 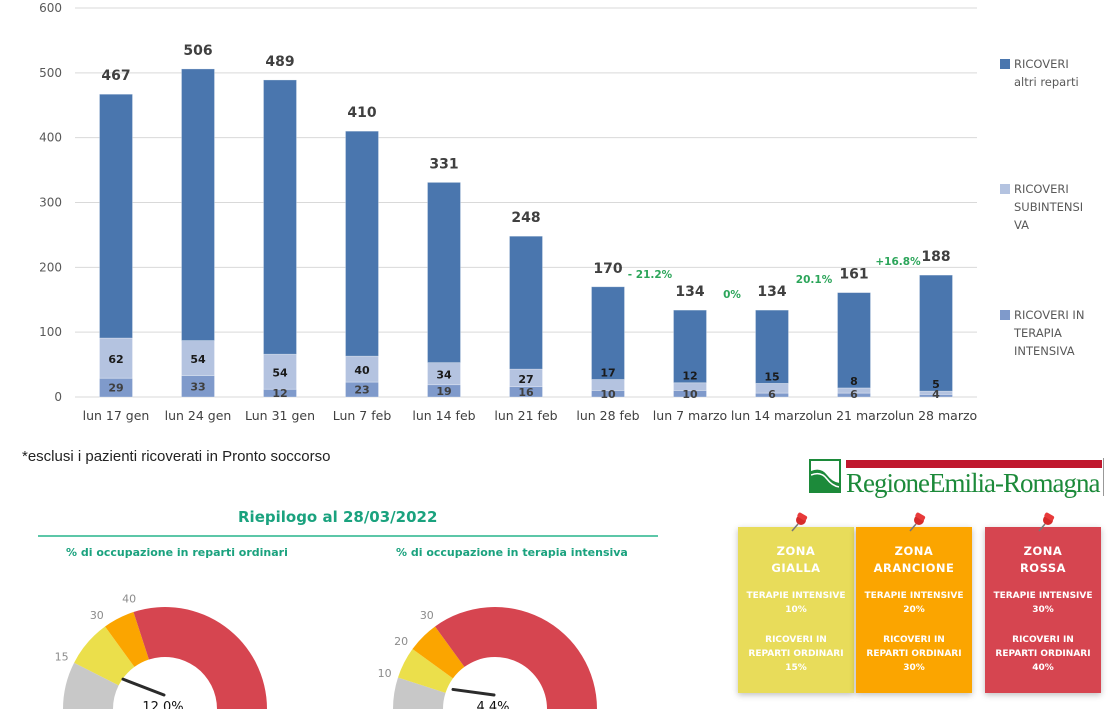 What do you see at coordinates (115, 76) in the screenshot?
I see `total-value-label: 467` at bounding box center [115, 76].